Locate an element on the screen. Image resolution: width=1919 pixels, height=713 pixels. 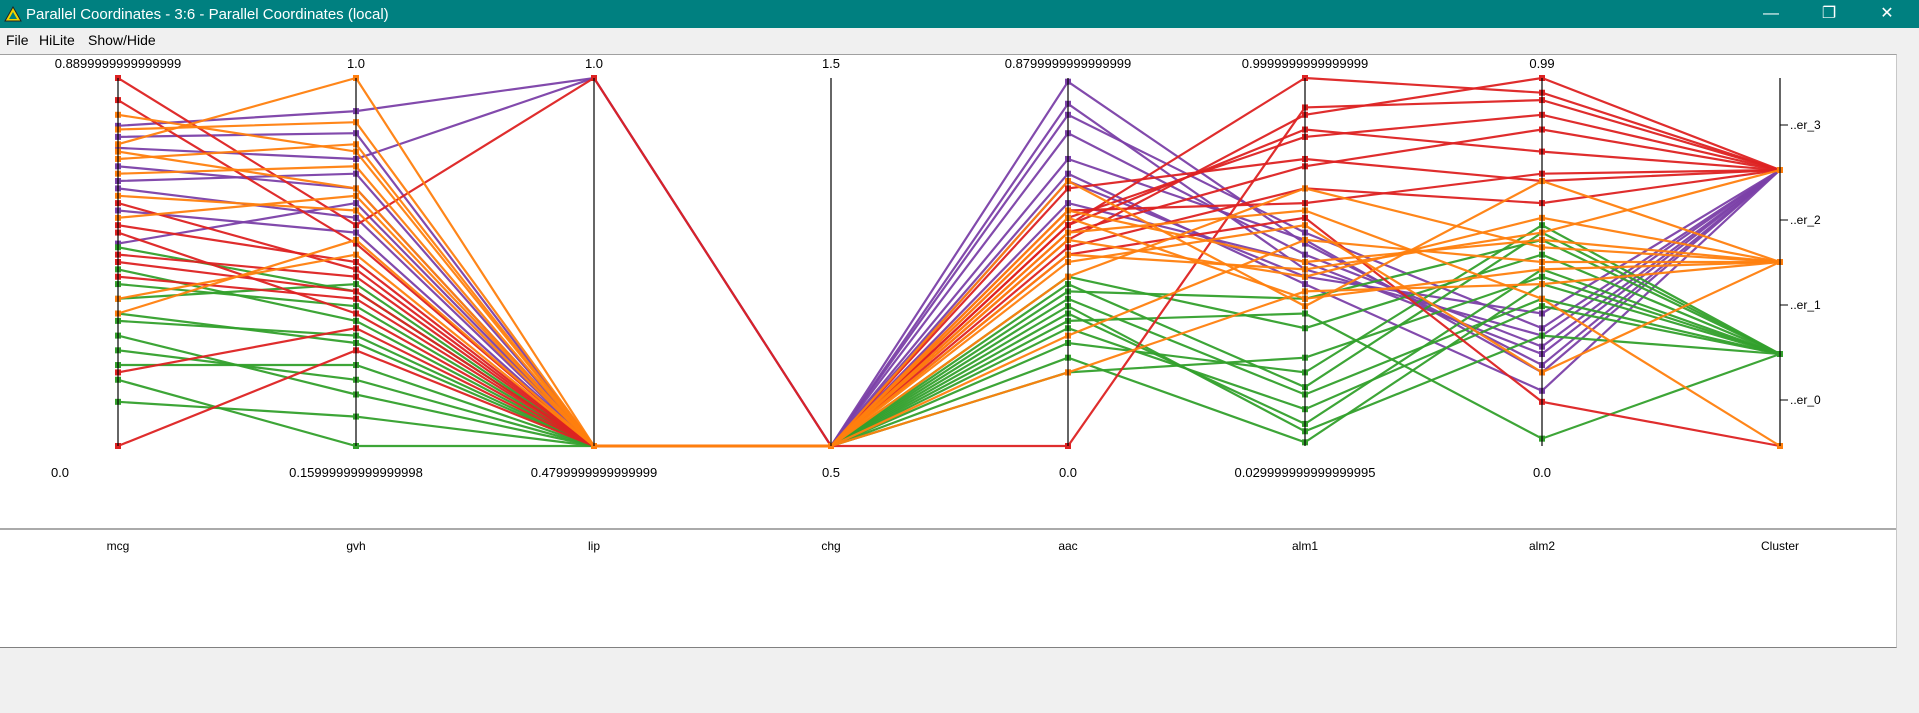
axis-min-label: 0.4799999999999999 is located at coordinates (594, 472).